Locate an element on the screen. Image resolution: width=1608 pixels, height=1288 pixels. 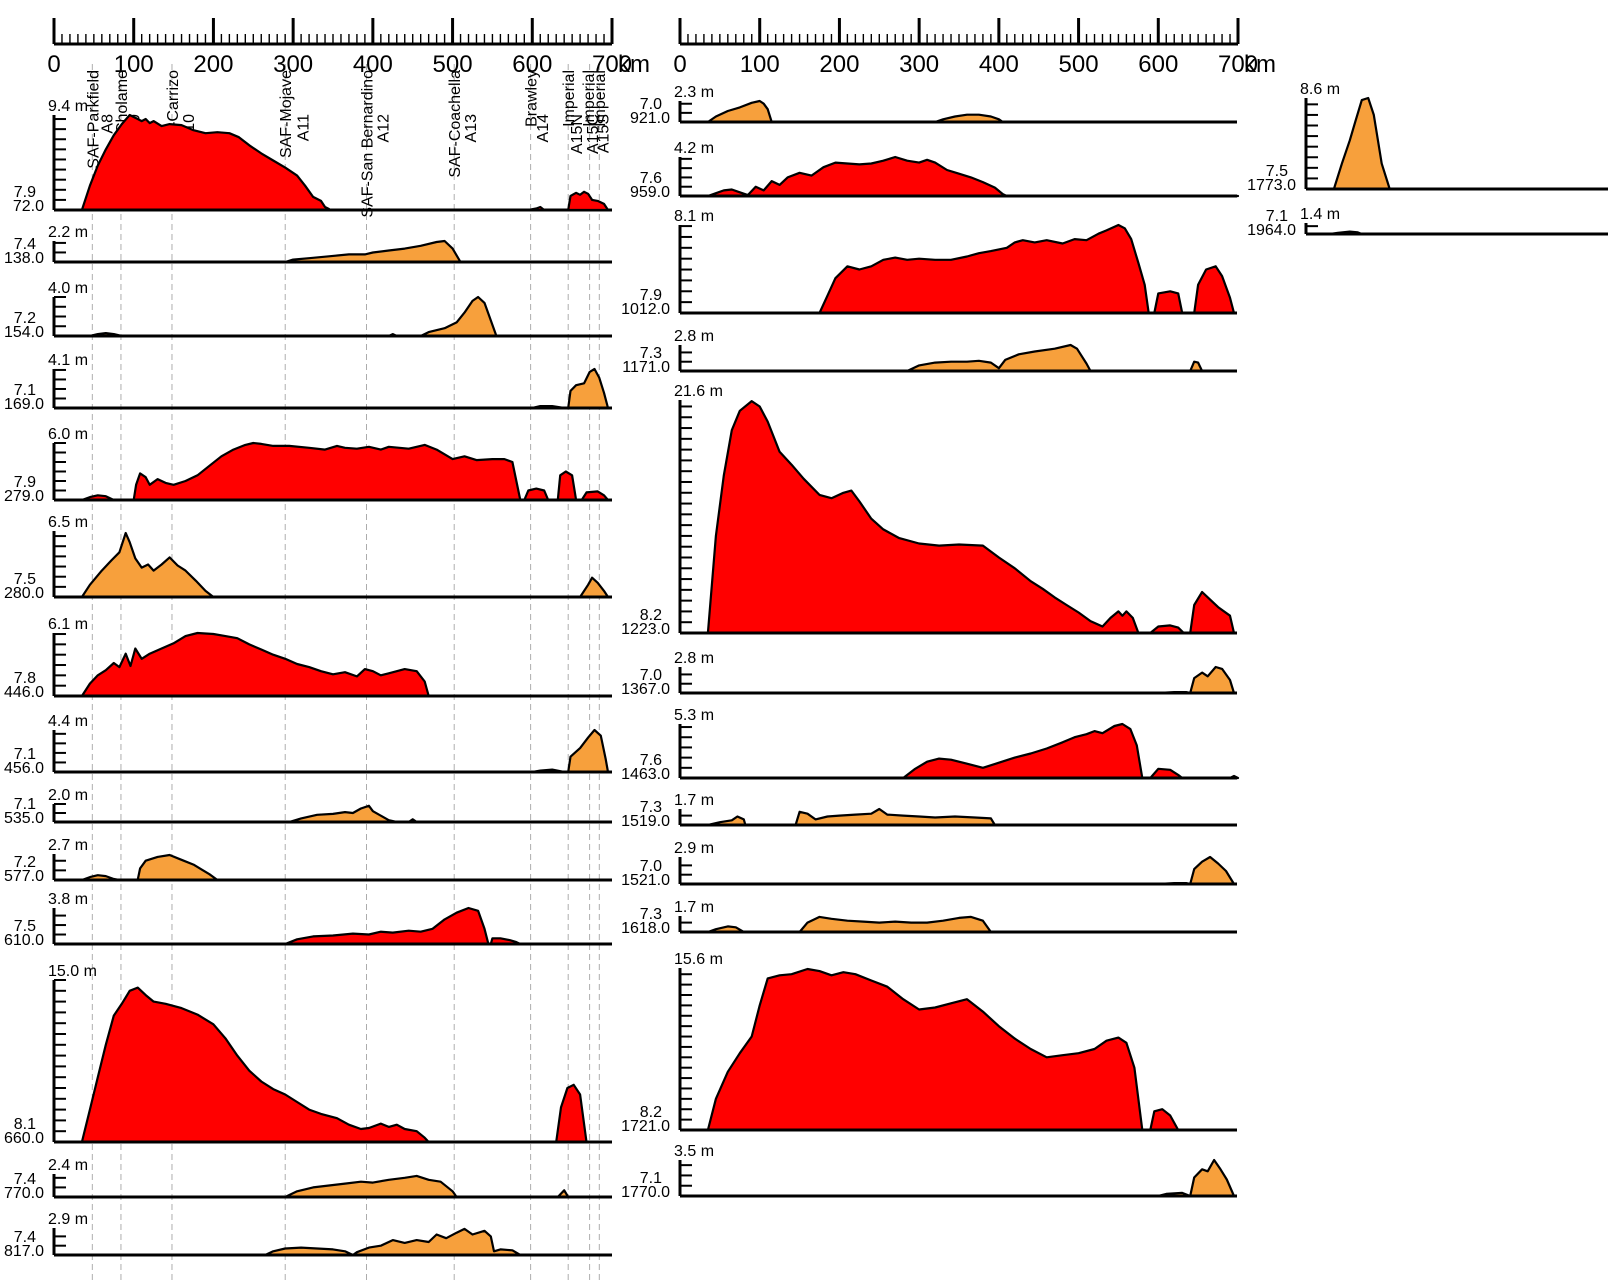
max-slip-label: 15.0 m is located at coordinates (72, 971).